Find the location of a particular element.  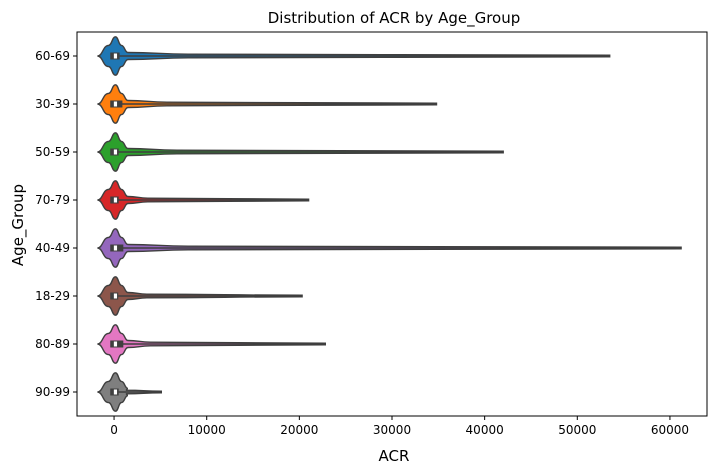

x-tick-label: 0 is located at coordinates (114, 430).